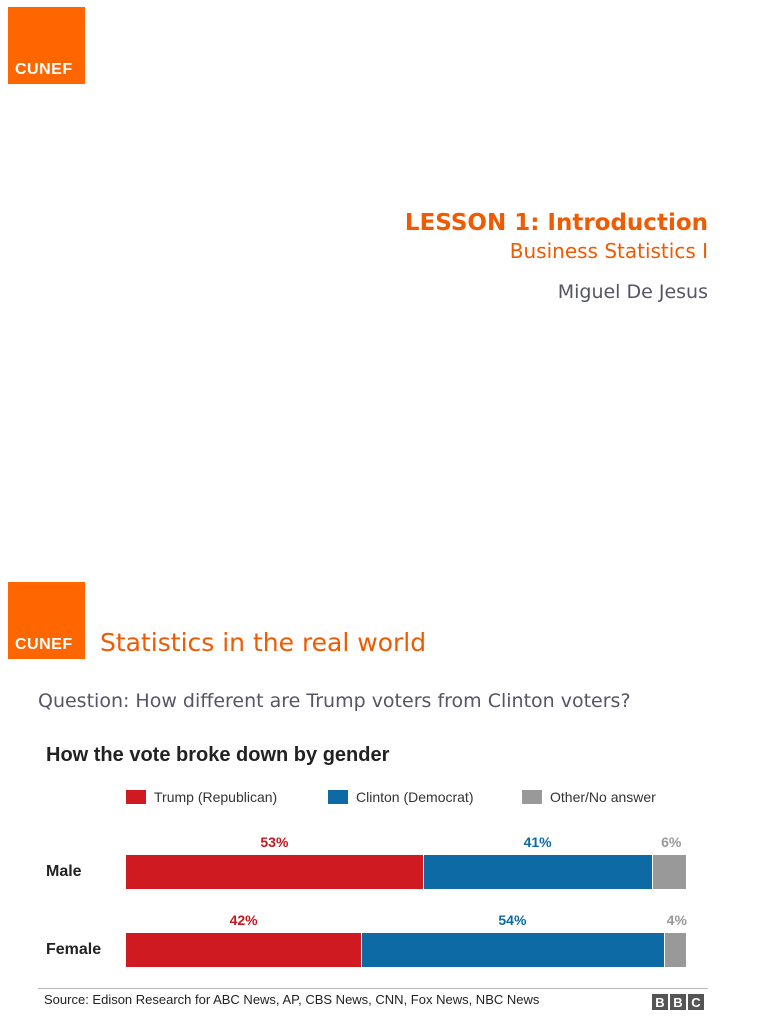 The height and width of the screenshot is (1024, 768). Describe the element at coordinates (243, 920) in the screenshot. I see `data-label: 42%` at that location.